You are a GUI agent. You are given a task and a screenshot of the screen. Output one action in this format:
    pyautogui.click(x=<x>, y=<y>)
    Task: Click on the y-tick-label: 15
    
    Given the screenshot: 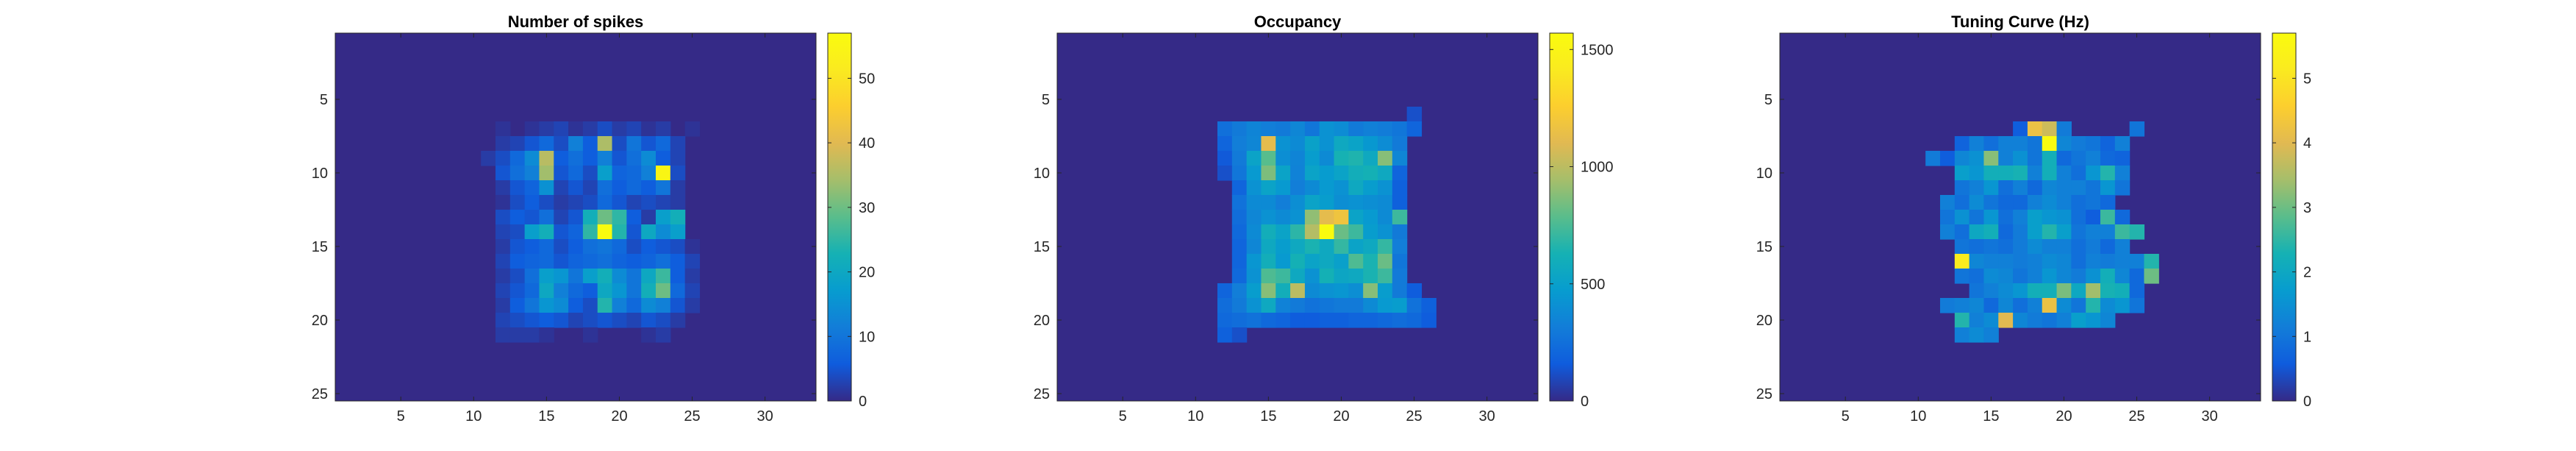 What is the action you would take?
    pyautogui.click(x=1042, y=247)
    